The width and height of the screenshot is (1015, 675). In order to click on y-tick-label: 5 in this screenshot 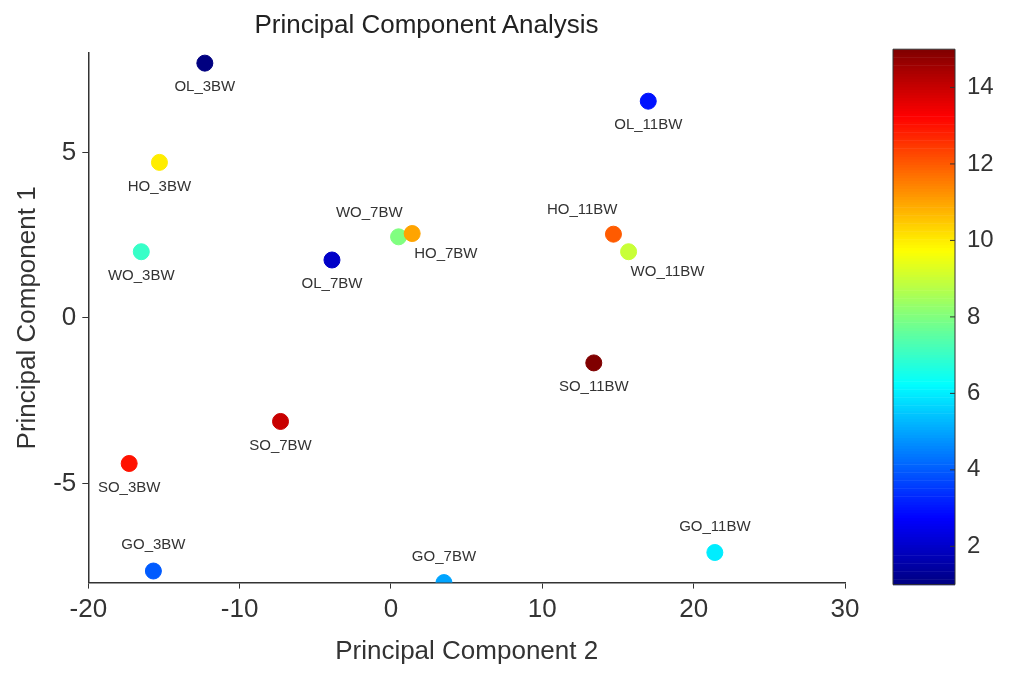, I will do `click(69, 150)`.